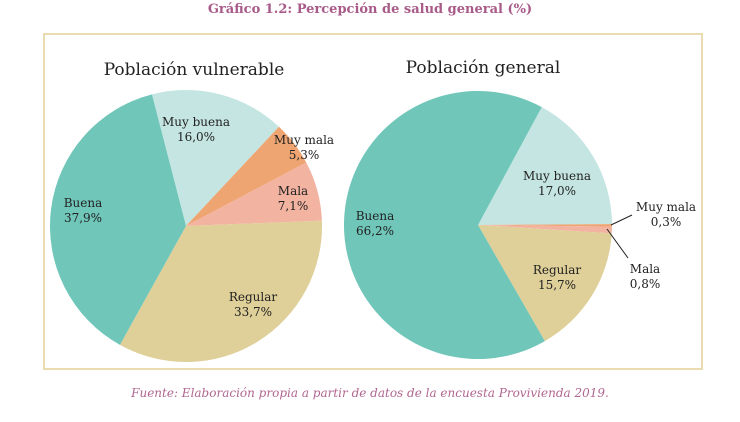  I want to click on slice-value-label: 0,8%, so click(645, 284).